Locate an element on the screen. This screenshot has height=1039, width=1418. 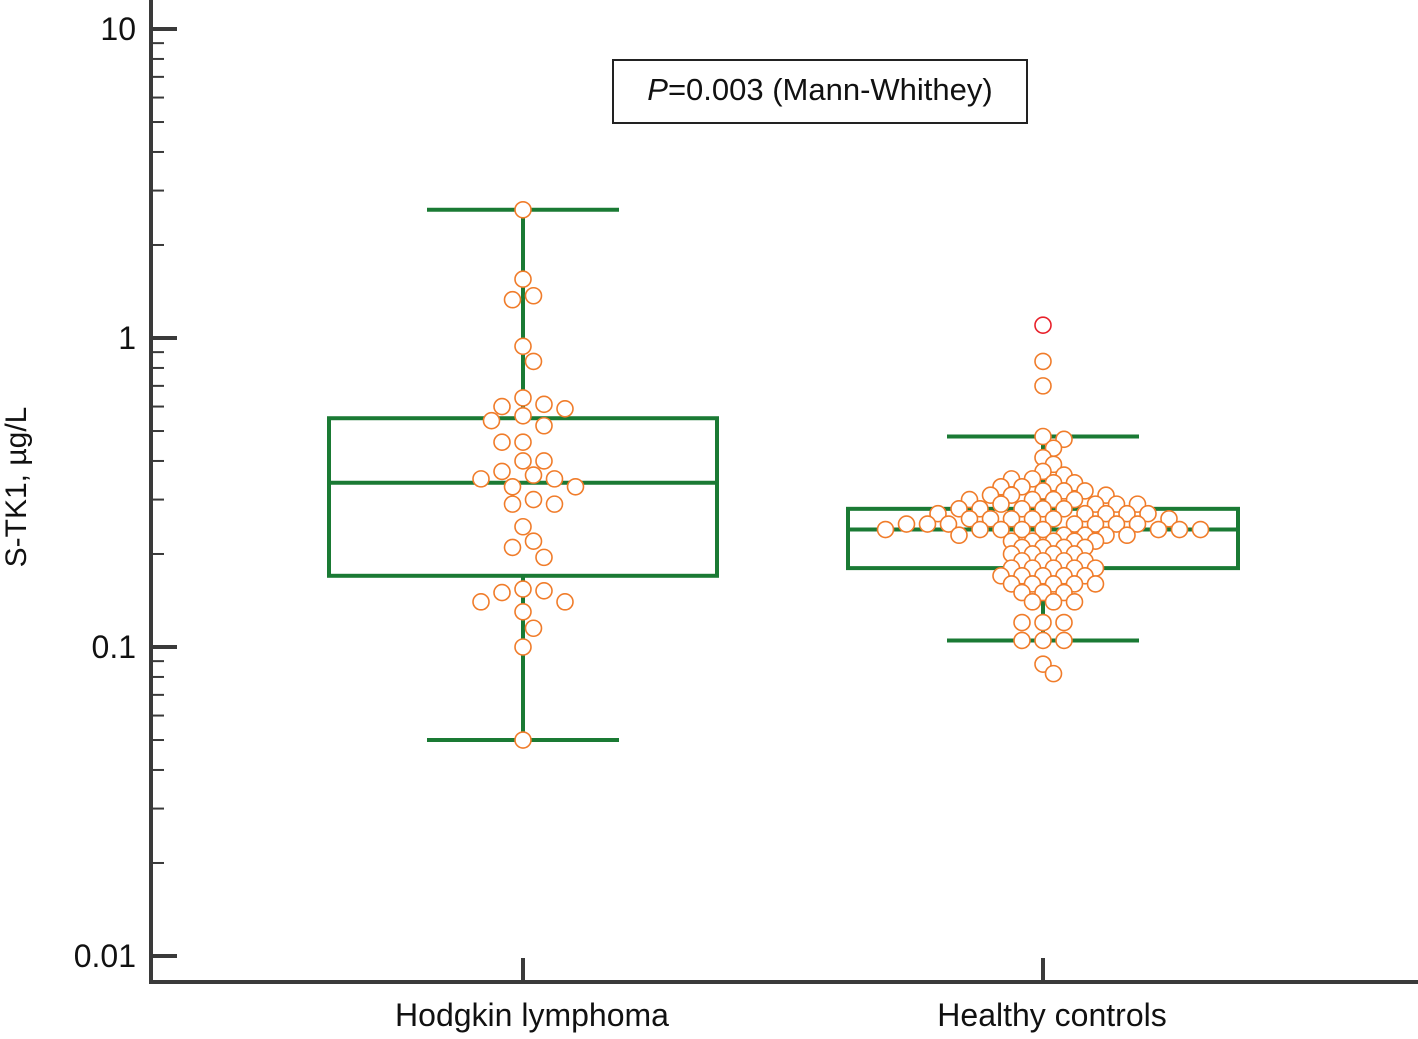
p-value-annotation: P=0.003 (Mann-Whithey) is located at coordinates (820, 91).